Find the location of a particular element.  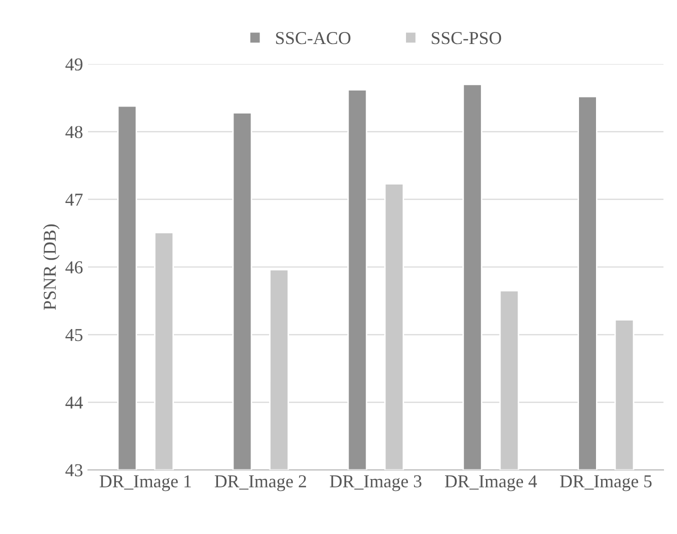

x-tick-label: DR_Image 2 is located at coordinates (260, 483).